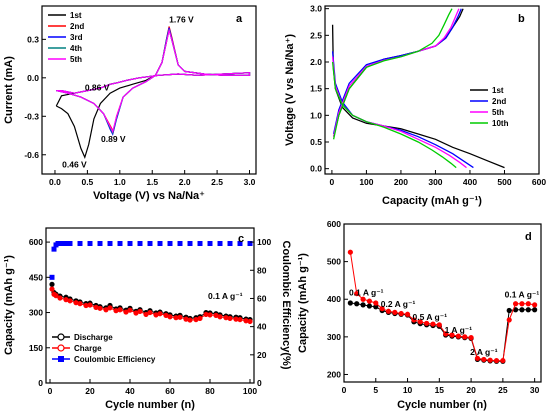  Describe the element at coordinates (150, 305) in the screenshot. I see `panel-c-frame` at that location.